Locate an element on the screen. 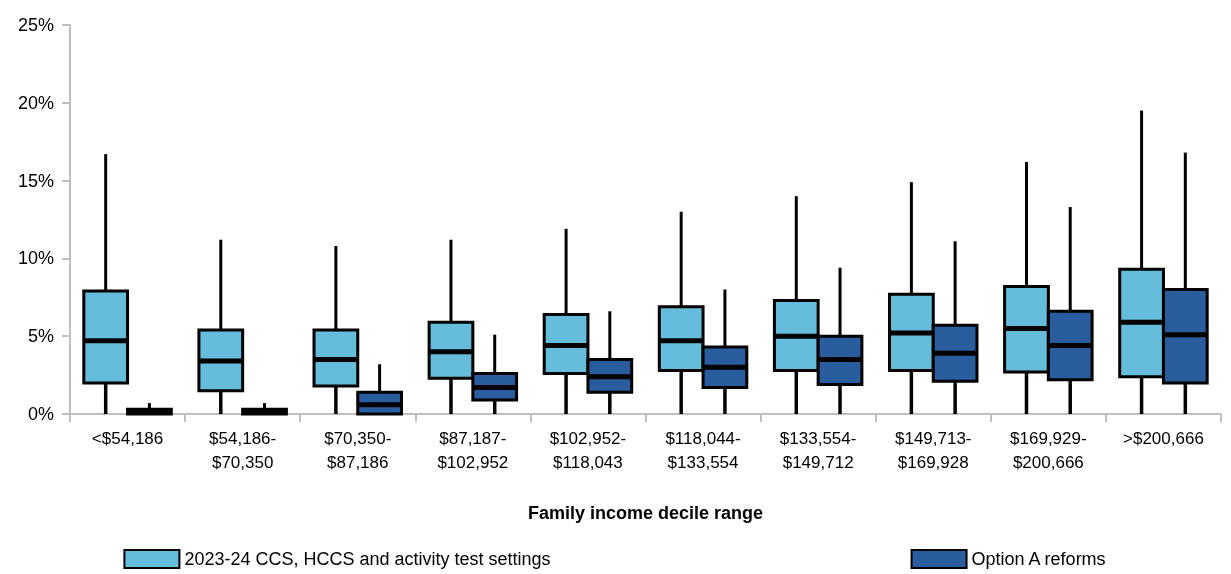  y-tick-label: 0% is located at coordinates (40, 414).